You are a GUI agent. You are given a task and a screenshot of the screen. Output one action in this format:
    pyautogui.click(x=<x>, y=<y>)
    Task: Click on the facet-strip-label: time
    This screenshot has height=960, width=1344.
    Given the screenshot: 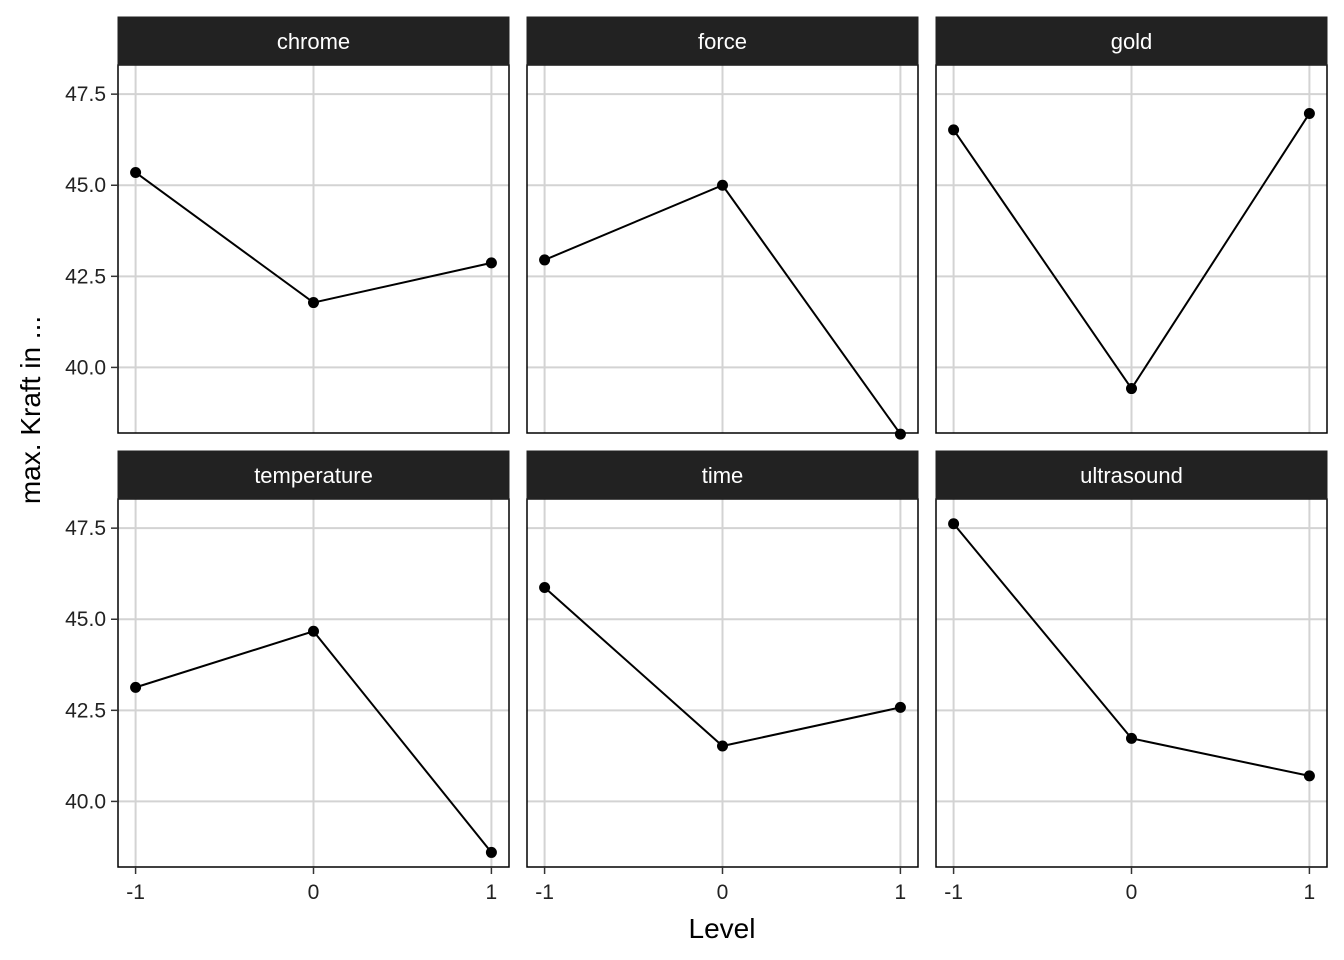 What is the action you would take?
    pyautogui.click(x=723, y=475)
    